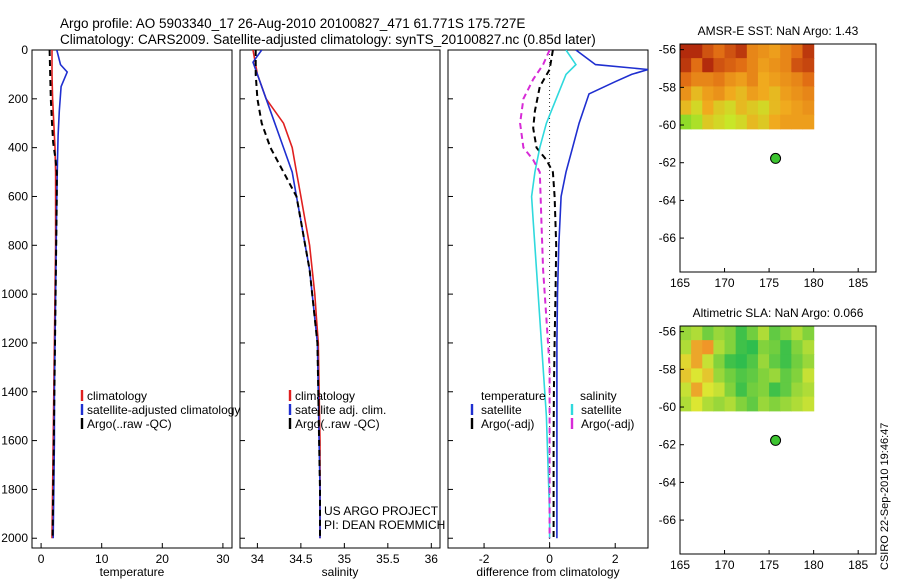 This screenshot has width=900, height=580. Describe the element at coordinates (680, 283) in the screenshot. I see `sst-map-xtick-label: 165` at that location.